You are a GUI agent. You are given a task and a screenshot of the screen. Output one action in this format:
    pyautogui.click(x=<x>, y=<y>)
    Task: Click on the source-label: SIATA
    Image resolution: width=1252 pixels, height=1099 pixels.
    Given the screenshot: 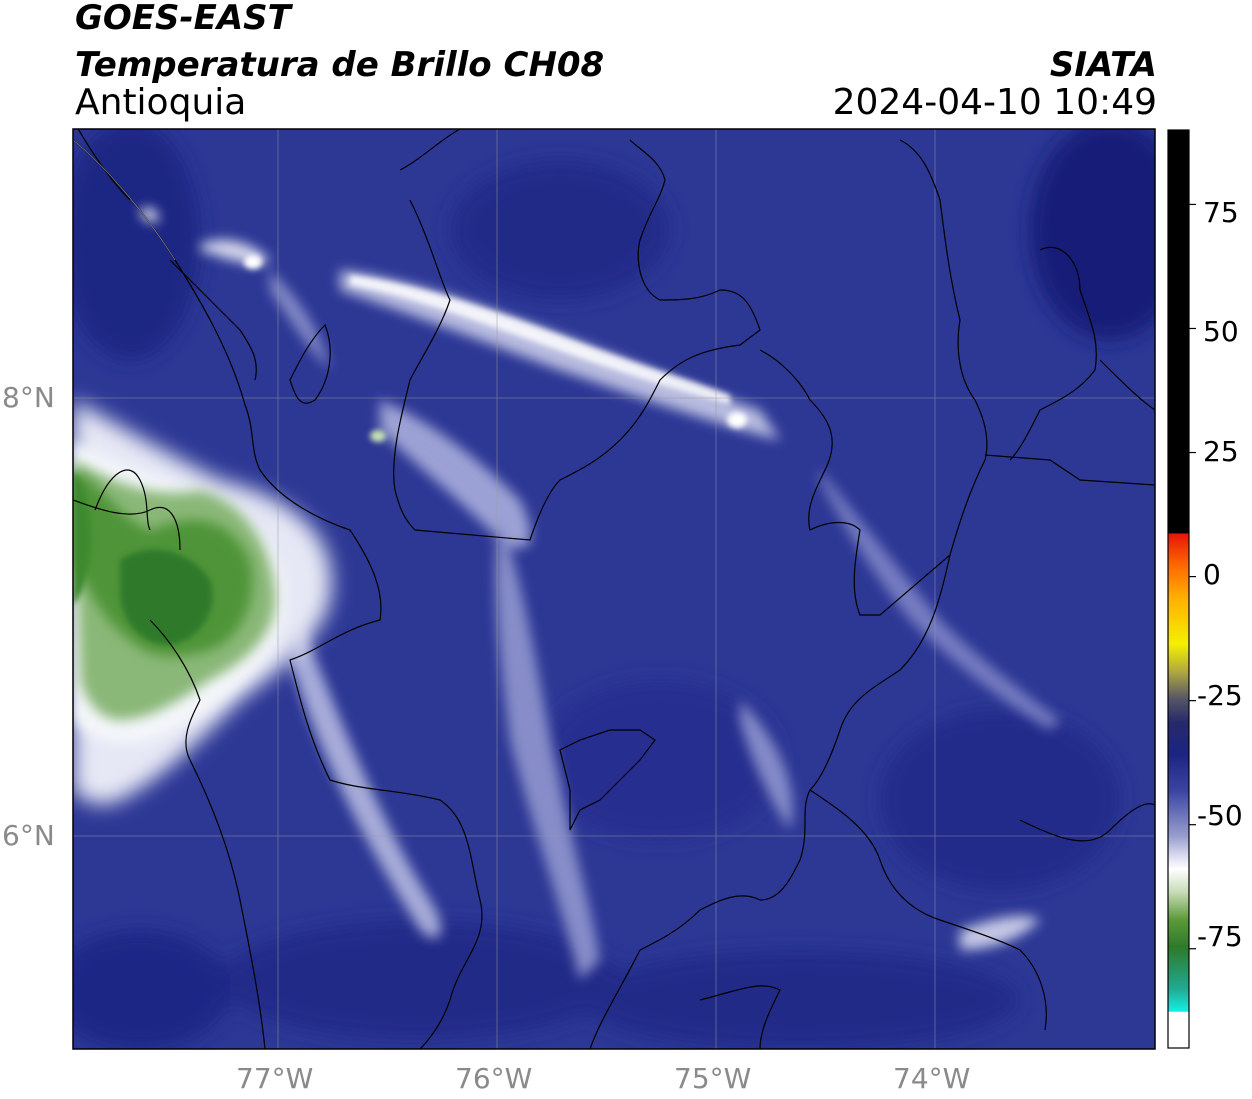 What is the action you would take?
    pyautogui.click(x=1103, y=65)
    